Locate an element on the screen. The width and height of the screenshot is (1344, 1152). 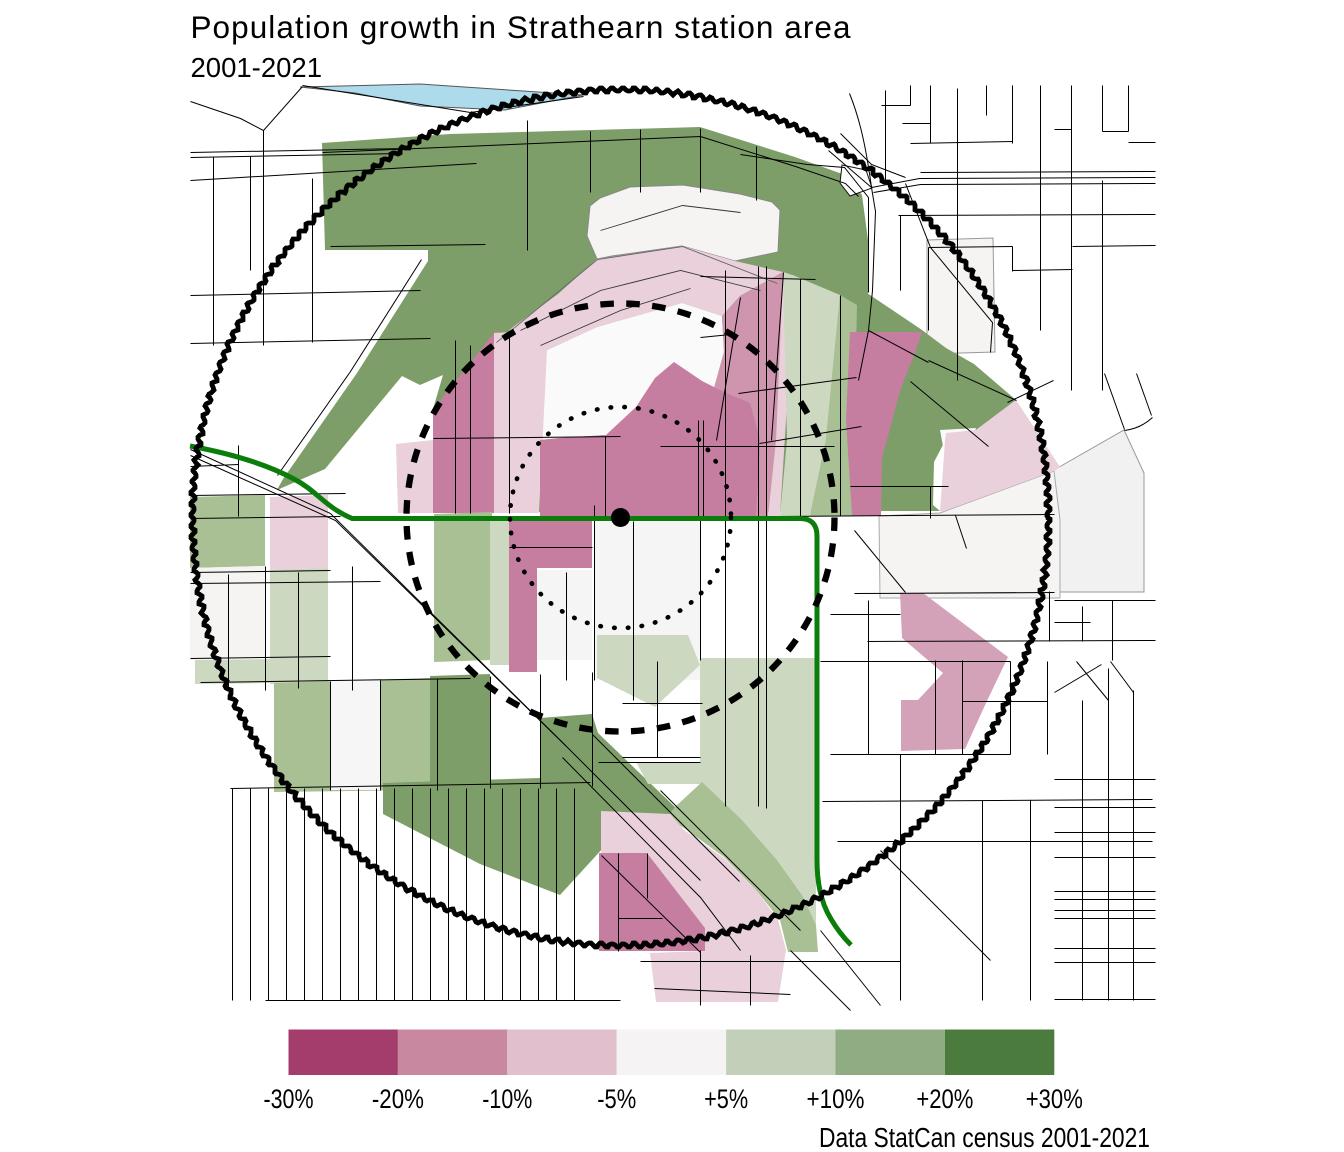
svg-text: -30% is located at coordinates (289, 1099).